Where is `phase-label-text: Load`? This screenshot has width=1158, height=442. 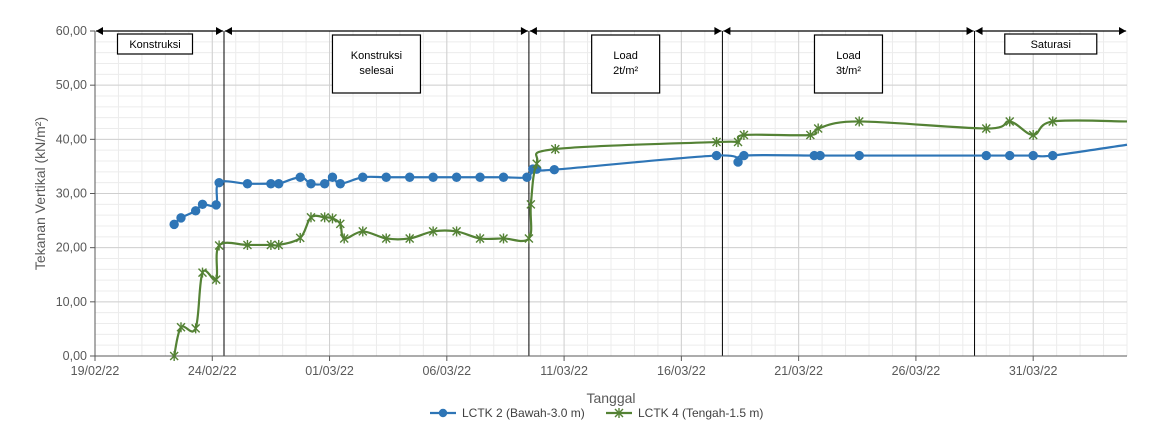
phase-label-text: Load is located at coordinates (625, 56).